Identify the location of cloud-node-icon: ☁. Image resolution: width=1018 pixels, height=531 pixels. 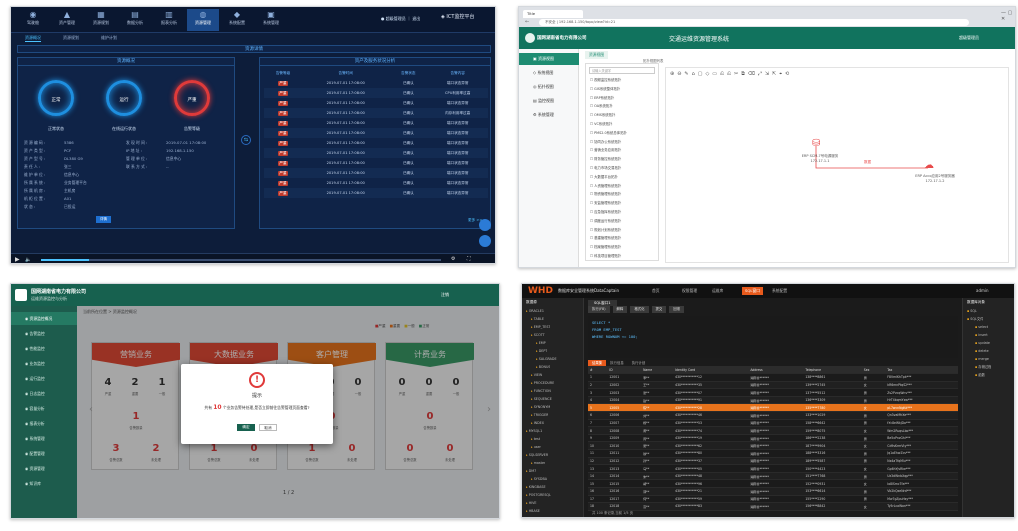
(929, 165).